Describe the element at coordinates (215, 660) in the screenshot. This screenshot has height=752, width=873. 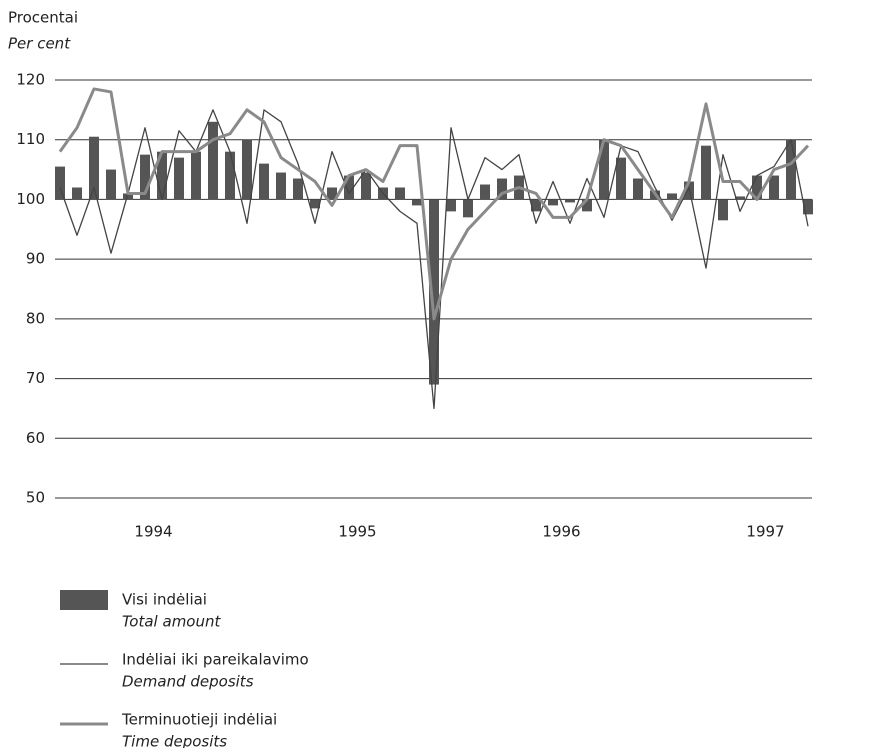
I see `legend-label: Indėliai iki pareikalavimo` at that location.